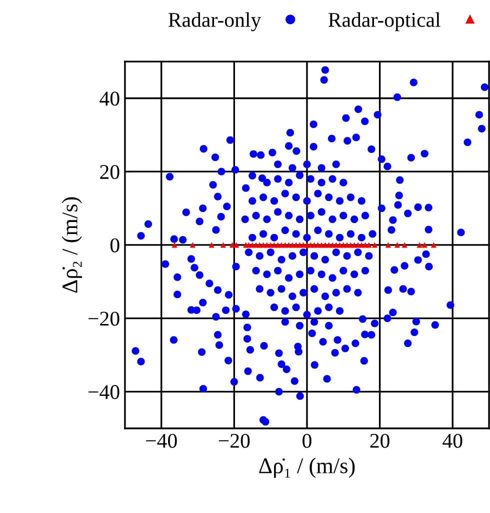 The image size is (490, 513). Describe the element at coordinates (104, 319) in the screenshot. I see `y-tick-label: −20` at that location.